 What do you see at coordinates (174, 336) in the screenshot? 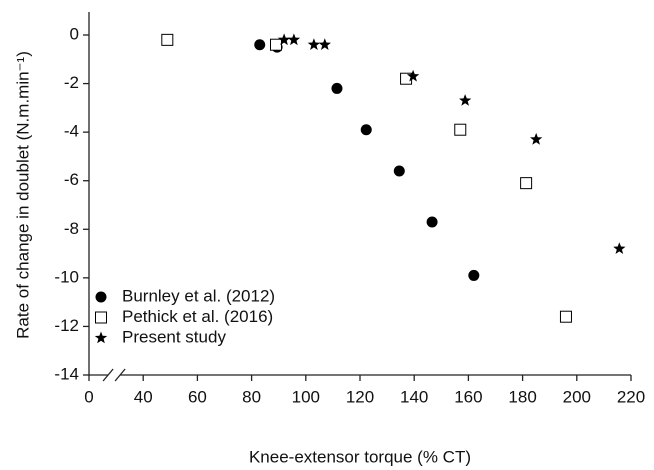
I see `legend-label: Present study` at bounding box center [174, 336].